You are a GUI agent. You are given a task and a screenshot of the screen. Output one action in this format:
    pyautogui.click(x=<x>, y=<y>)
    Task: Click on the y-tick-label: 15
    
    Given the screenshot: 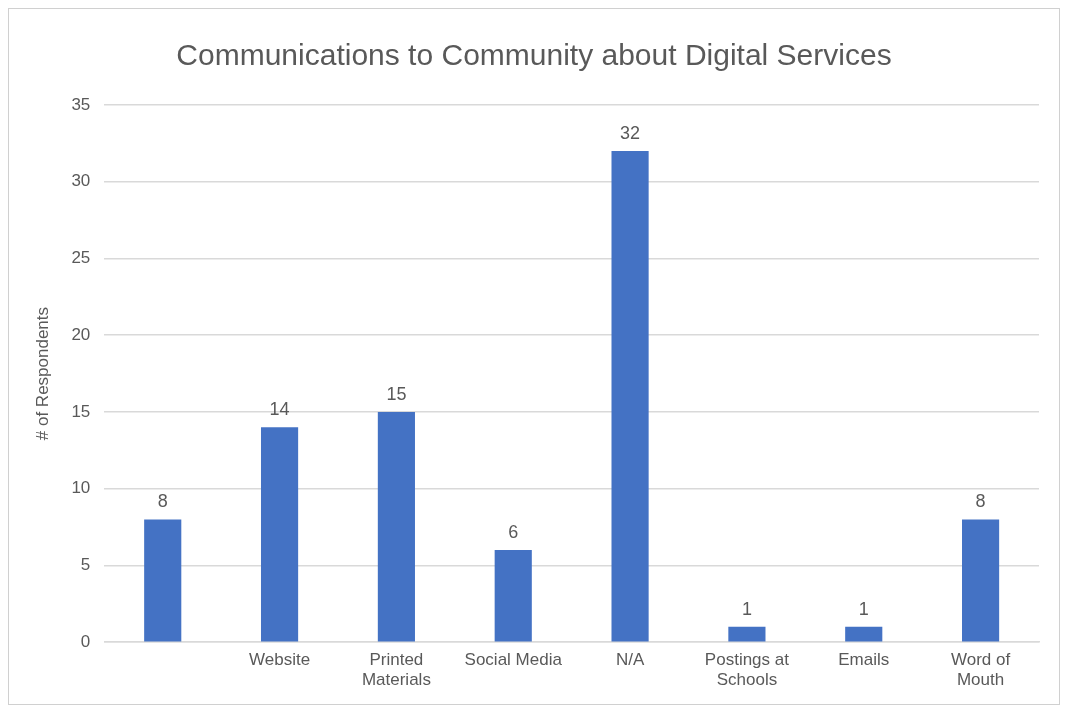 What is the action you would take?
    pyautogui.click(x=81, y=411)
    